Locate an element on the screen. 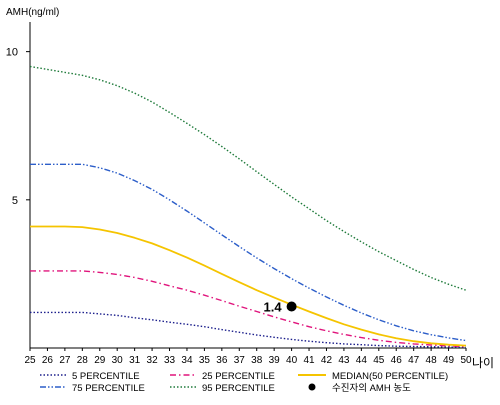 The height and width of the screenshot is (405, 500). x-tick-label: 42 is located at coordinates (327, 360).